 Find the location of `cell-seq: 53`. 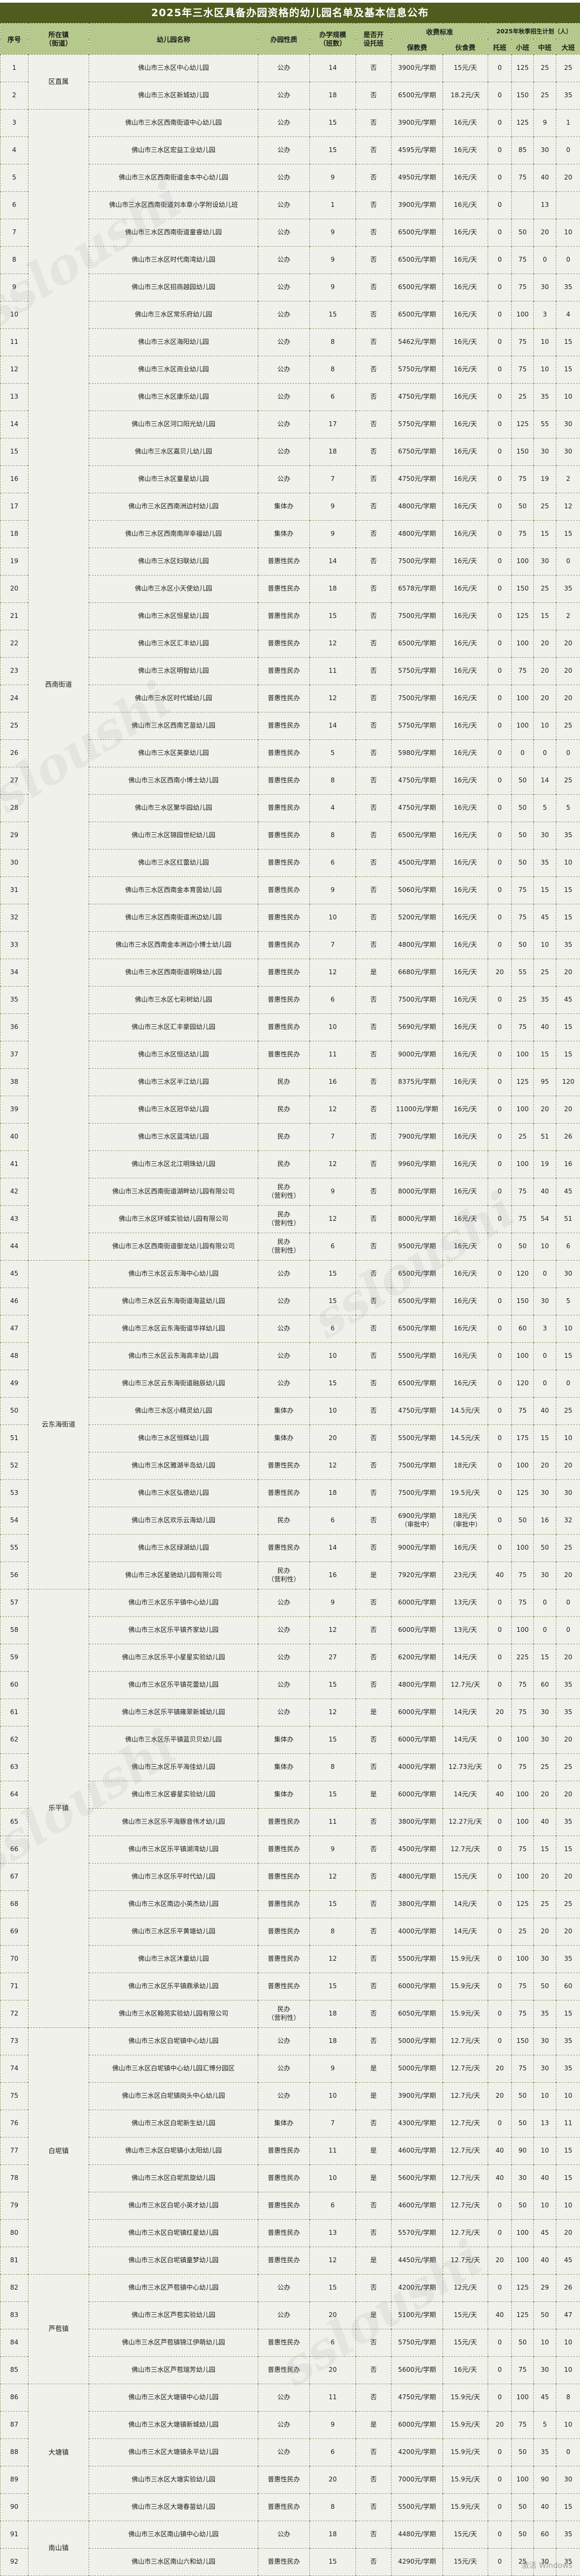

cell-seq: 53 is located at coordinates (15, 1493).